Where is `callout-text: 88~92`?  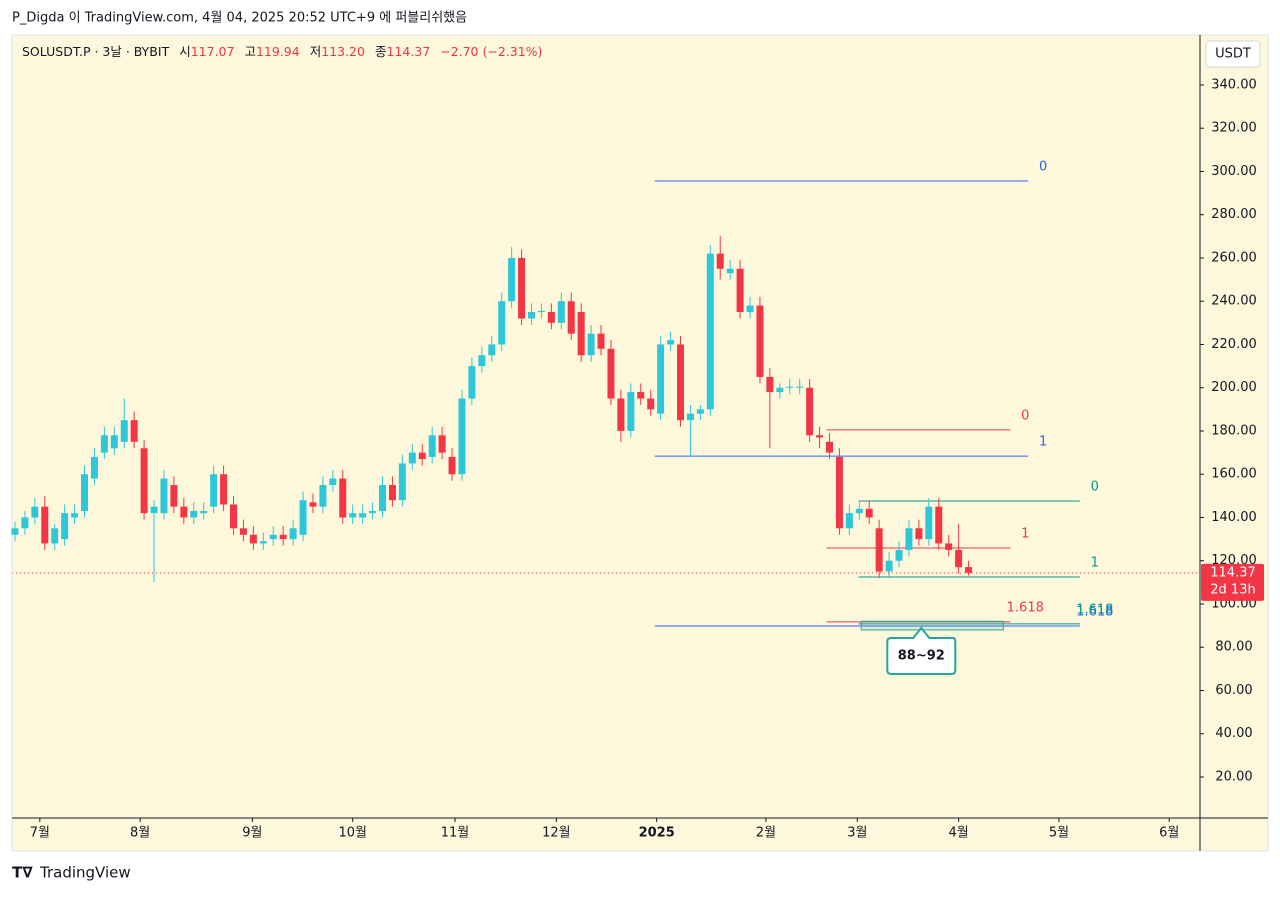 callout-text: 88~92 is located at coordinates (921, 655).